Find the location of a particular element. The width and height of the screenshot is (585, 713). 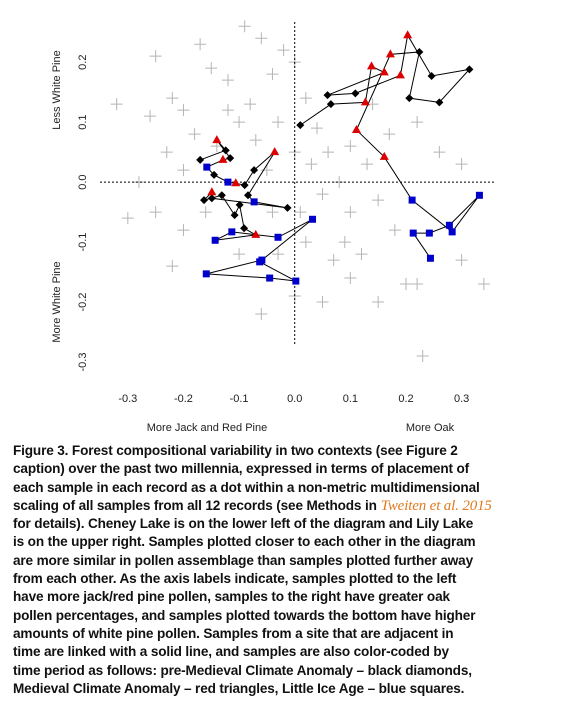

y-tick-label: -0.2 is located at coordinates (83, 302).